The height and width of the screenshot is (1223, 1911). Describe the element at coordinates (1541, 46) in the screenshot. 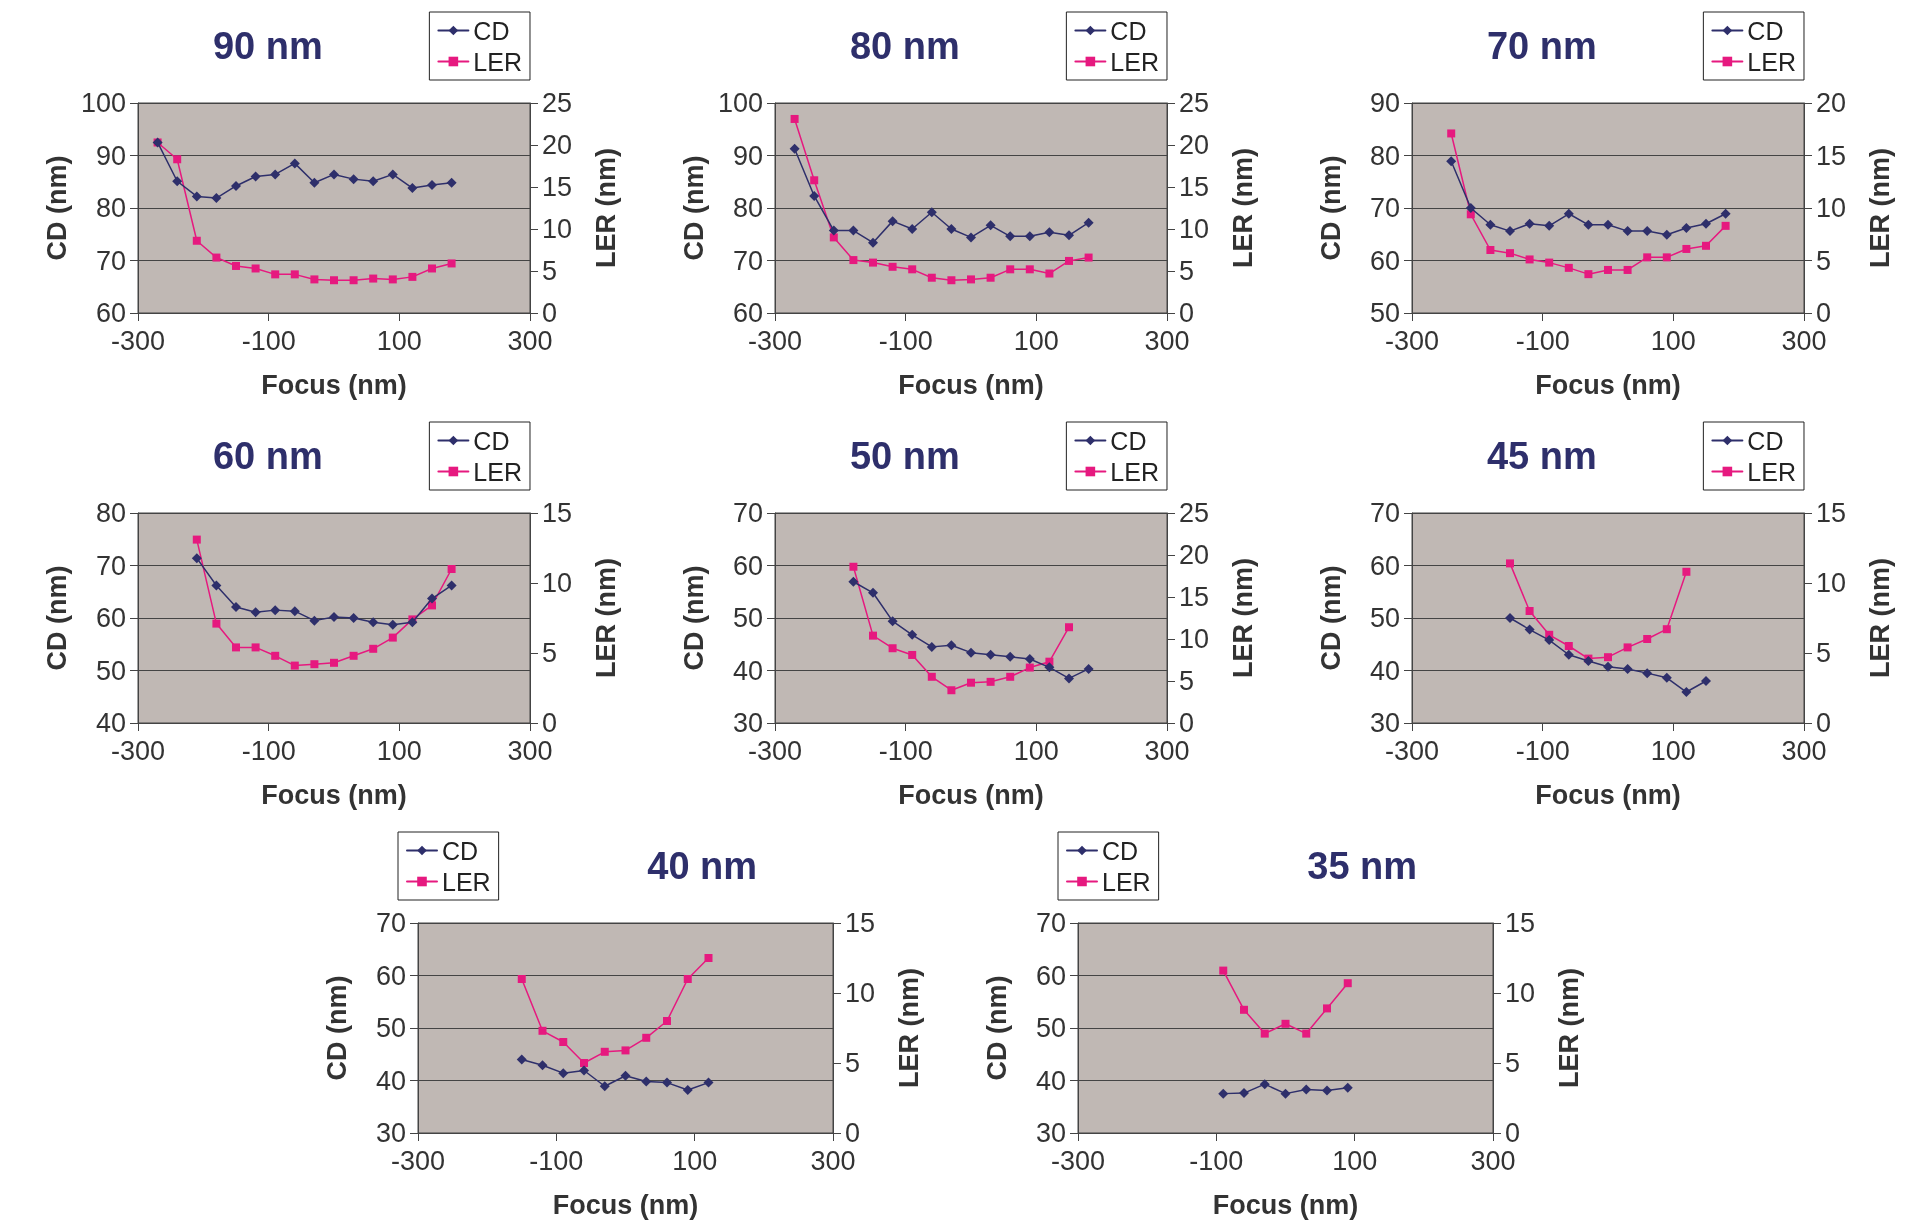

I see `chart-title: 70 nm` at that location.